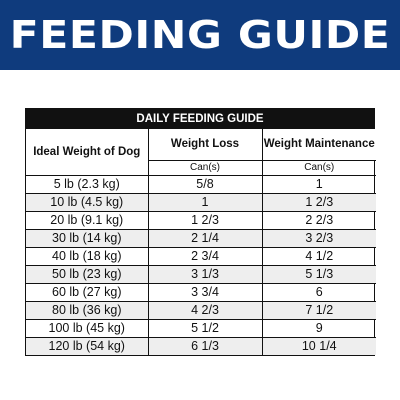  What do you see at coordinates (205, 346) in the screenshot?
I see `cell-weight-loss-cans: 6 1/3` at bounding box center [205, 346].